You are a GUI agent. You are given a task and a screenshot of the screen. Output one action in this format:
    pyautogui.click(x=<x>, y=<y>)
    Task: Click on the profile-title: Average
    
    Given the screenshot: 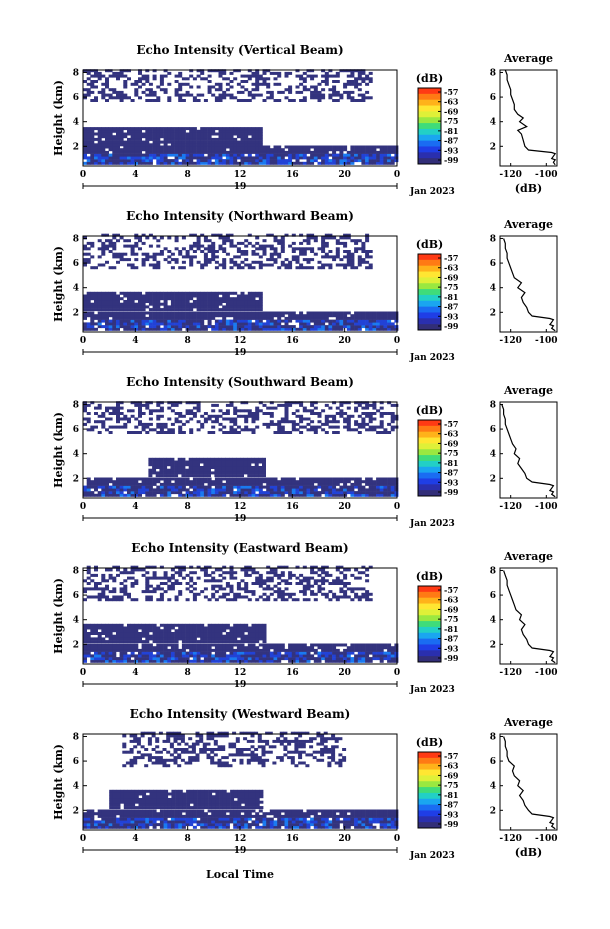 What is the action you would take?
    pyautogui.click(x=528, y=224)
    